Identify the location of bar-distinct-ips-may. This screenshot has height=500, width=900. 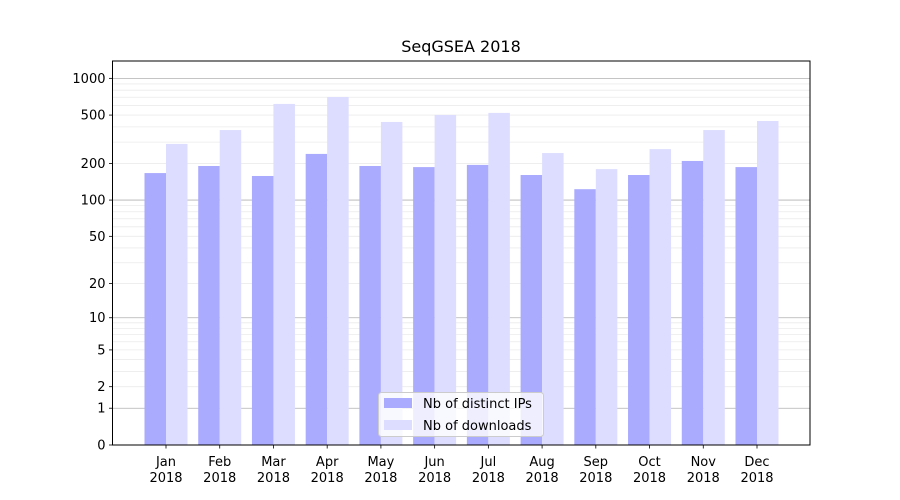
(370, 305).